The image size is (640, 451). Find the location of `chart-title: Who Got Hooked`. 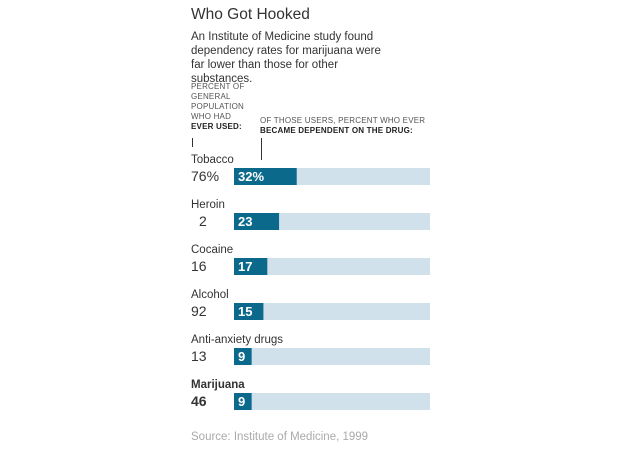

chart-title: Who Got Hooked is located at coordinates (250, 14).